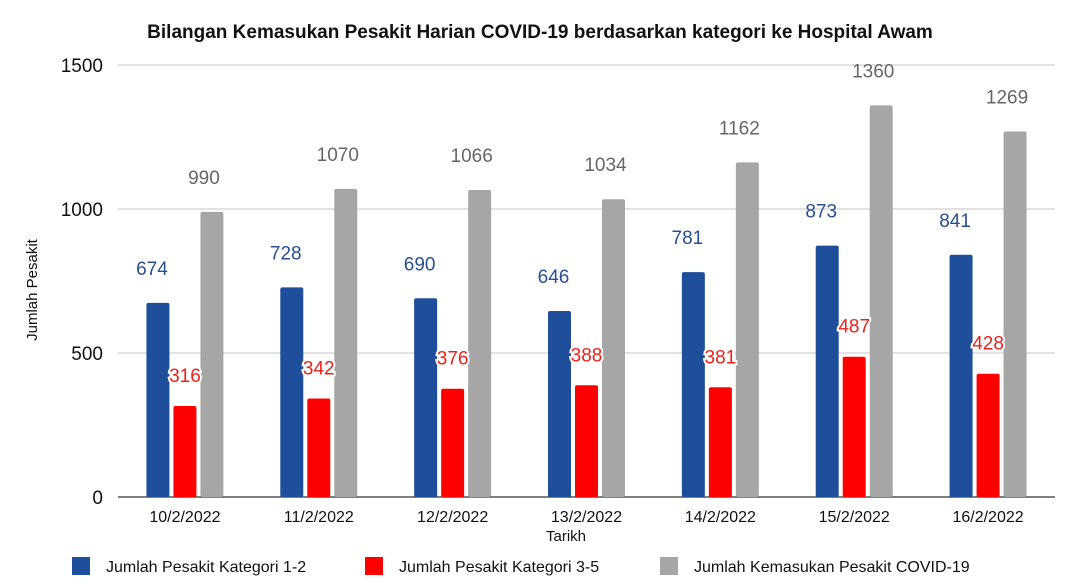 Image resolution: width=1080 pixels, height=583 pixels. What do you see at coordinates (955, 221) in the screenshot?
I see `data-label: 841` at bounding box center [955, 221].